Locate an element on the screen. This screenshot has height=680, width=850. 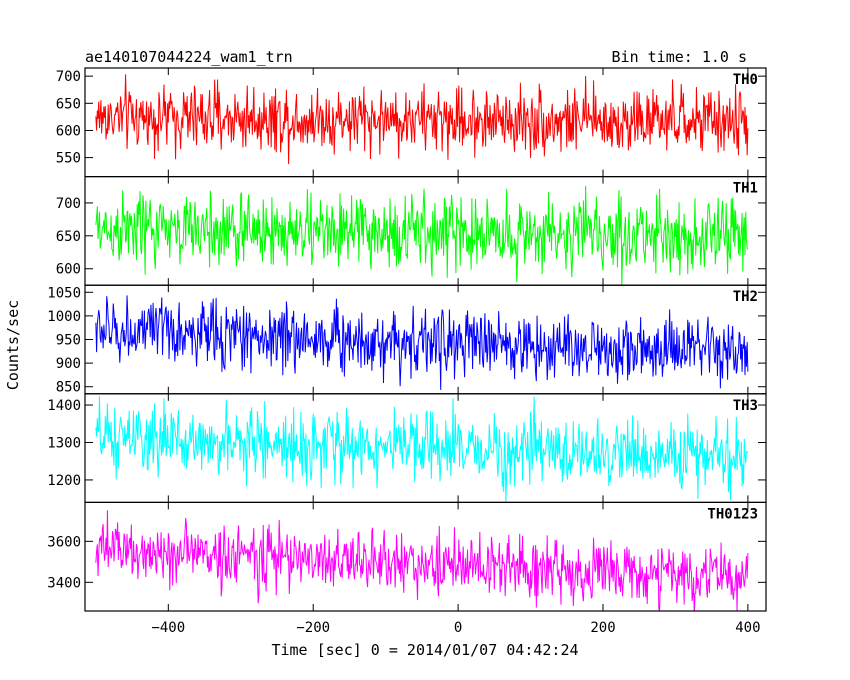
series-line-th2 is located at coordinates (422, 342).